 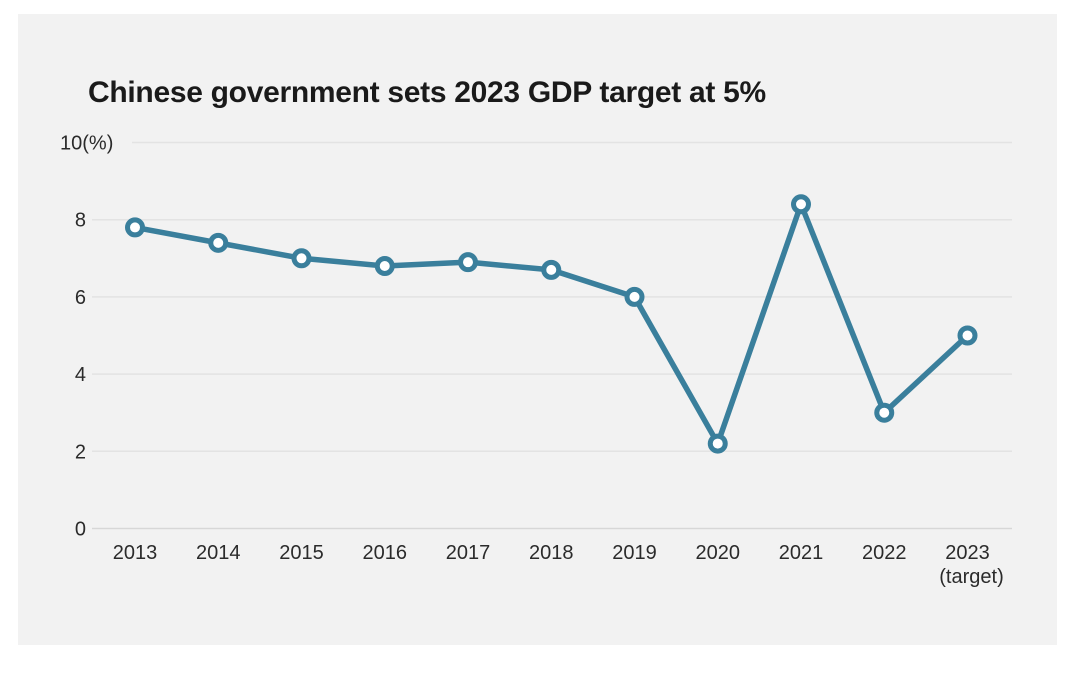 I want to click on x-axis-tick-label: 2018, so click(x=551, y=553).